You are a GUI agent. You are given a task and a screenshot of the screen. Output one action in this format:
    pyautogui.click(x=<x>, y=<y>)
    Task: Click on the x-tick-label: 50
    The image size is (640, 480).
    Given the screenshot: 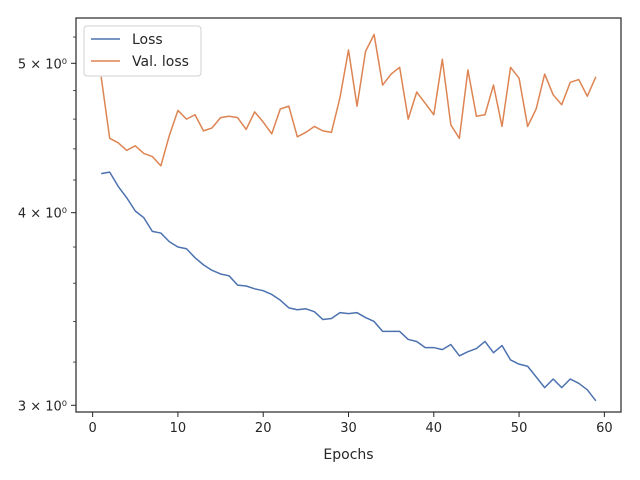 What is the action you would take?
    pyautogui.click(x=519, y=428)
    